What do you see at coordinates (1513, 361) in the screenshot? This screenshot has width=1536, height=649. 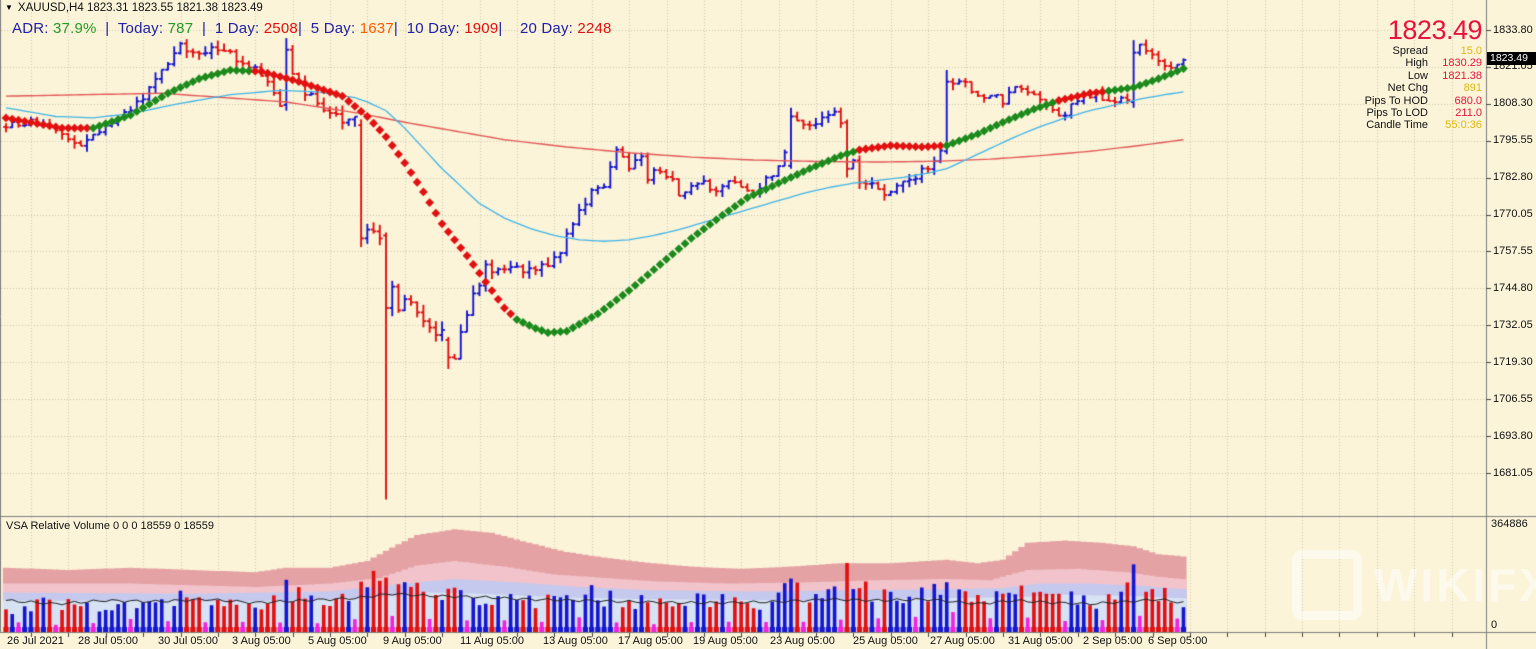 I see `price-axis-label: 1719.30` at bounding box center [1513, 361].